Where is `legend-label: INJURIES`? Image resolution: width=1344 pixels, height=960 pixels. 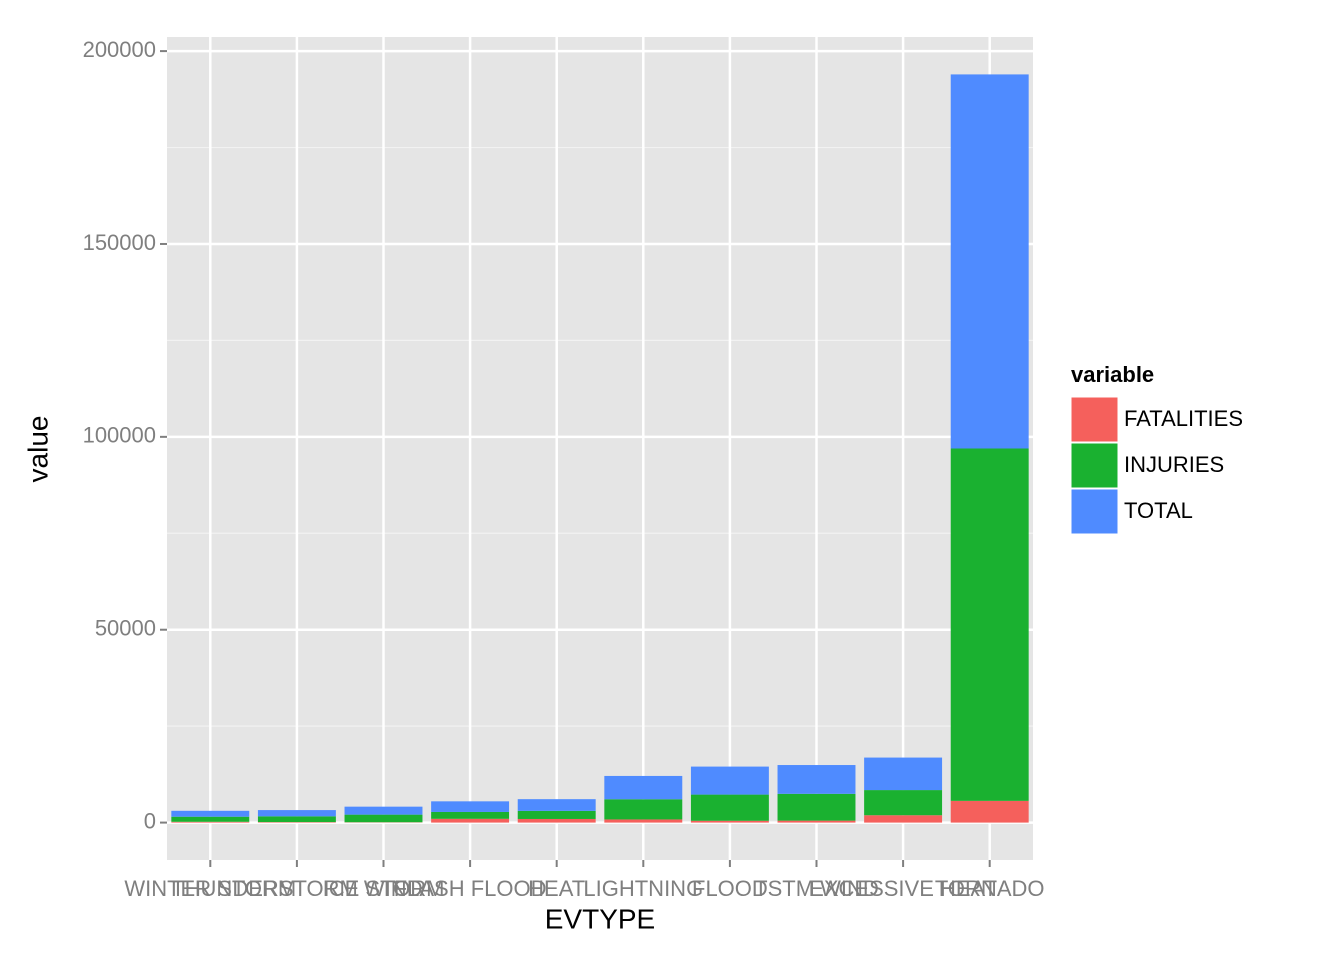 legend-label: INJURIES is located at coordinates (1174, 464).